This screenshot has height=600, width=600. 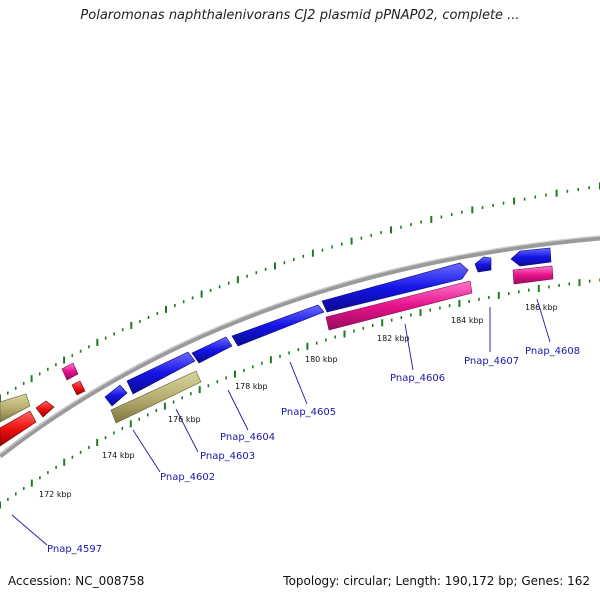 What do you see at coordinates (76, 581) in the screenshot?
I see `accession-text: Accession: NC_008758` at bounding box center [76, 581].